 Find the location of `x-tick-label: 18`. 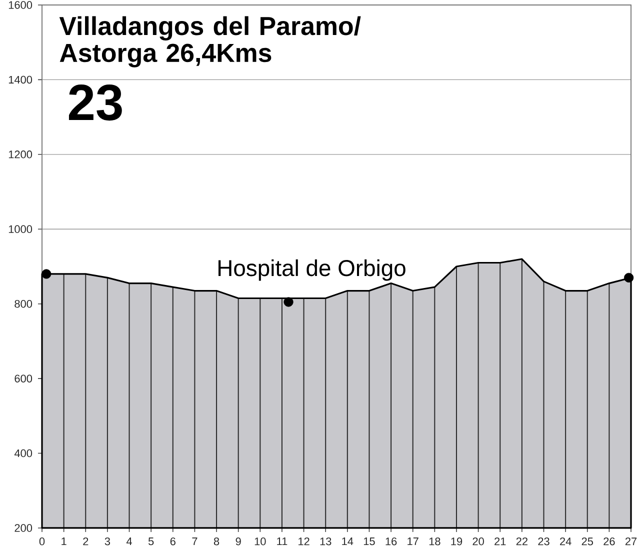

x-tick-label: 18 is located at coordinates (434, 542).